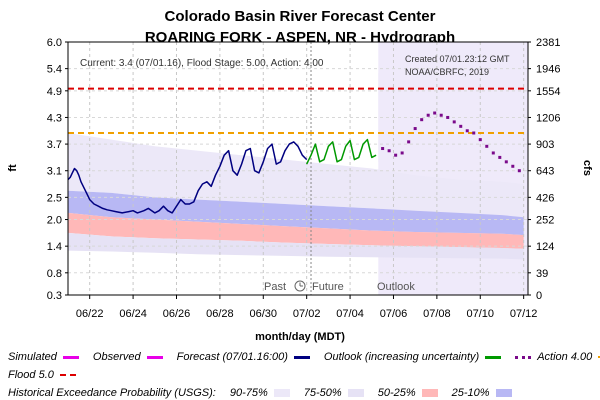 This screenshot has height=400, width=600. Describe the element at coordinates (54, 43) in the screenshot. I see `y-tick-left: 6.0` at that location.